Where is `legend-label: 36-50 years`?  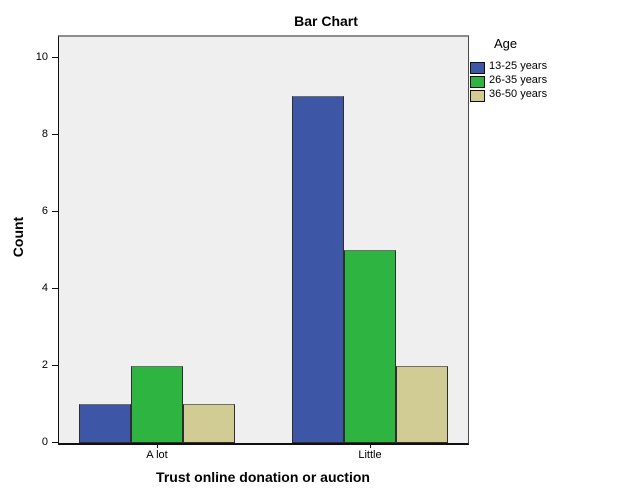
legend-label: 36-50 years is located at coordinates (518, 94).